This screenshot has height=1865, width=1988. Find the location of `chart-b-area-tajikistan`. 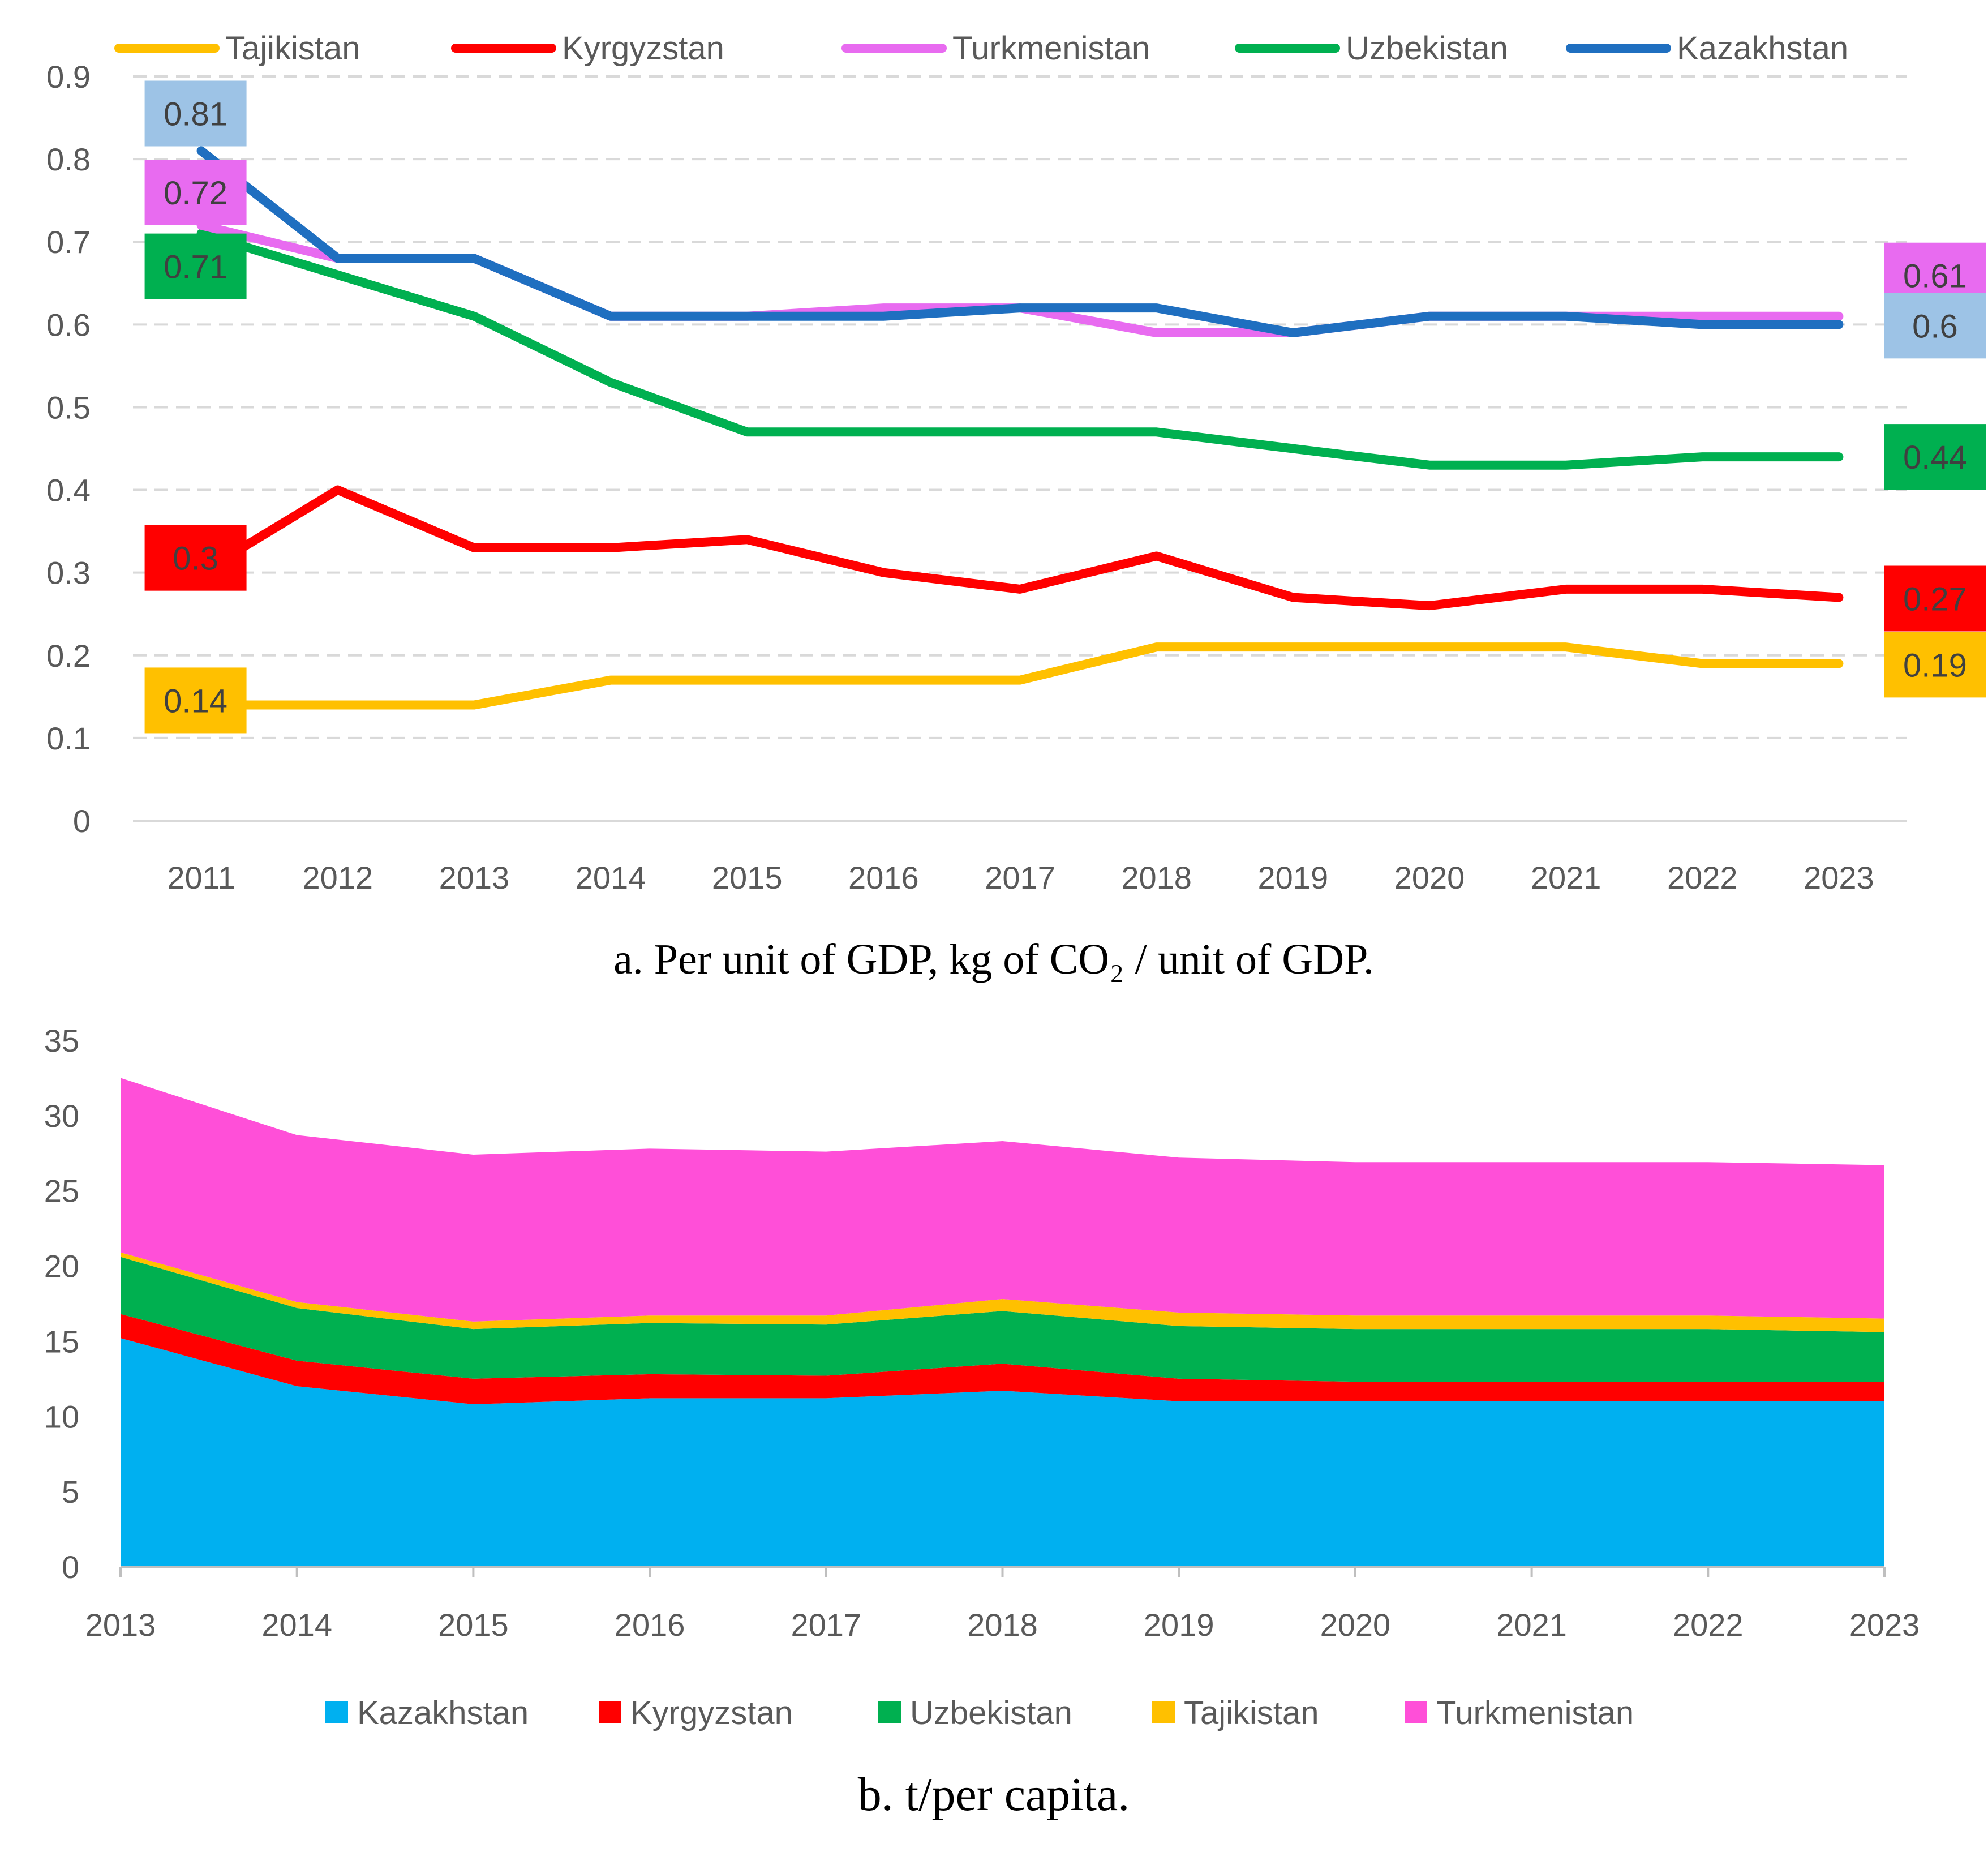

chart-b-area-tajikistan is located at coordinates (1002, 1292).